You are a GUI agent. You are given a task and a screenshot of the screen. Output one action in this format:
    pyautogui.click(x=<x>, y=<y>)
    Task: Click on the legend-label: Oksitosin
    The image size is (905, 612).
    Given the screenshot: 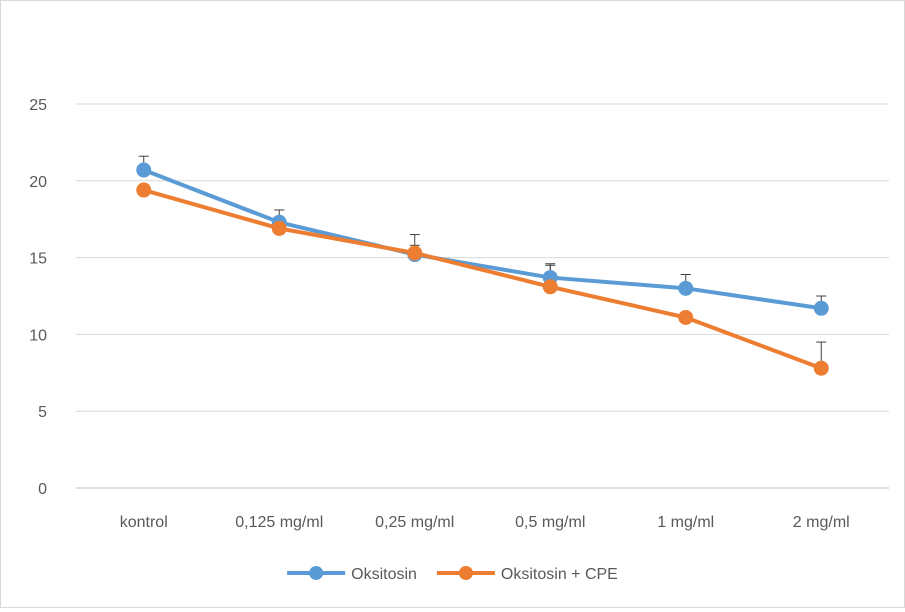 What is the action you would take?
    pyautogui.click(x=384, y=574)
    